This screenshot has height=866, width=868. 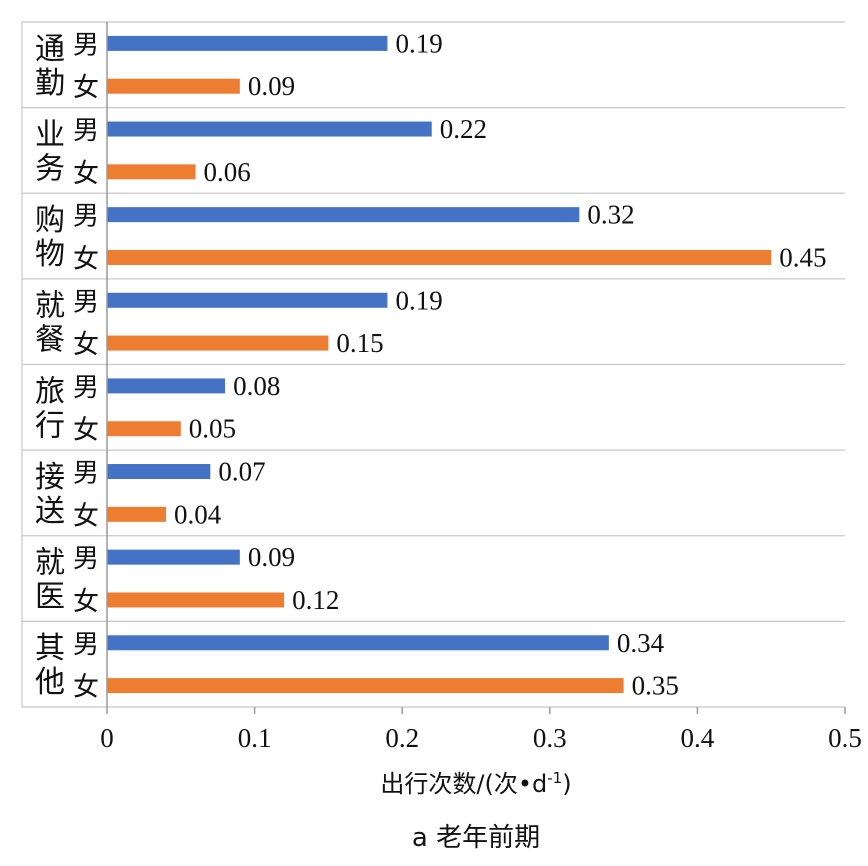 I want to click on data-label: 0.45, so click(x=802, y=257).